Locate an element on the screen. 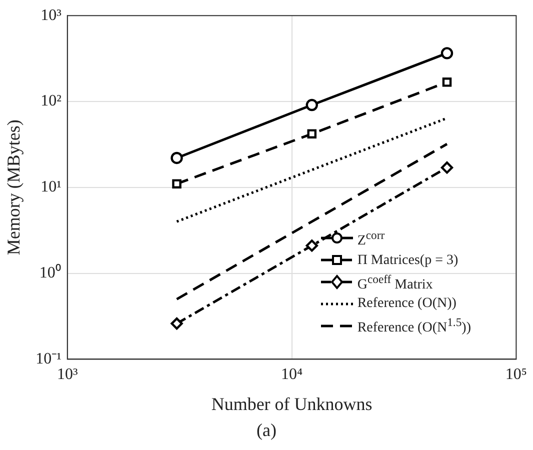 Image resolution: width=533 pixels, height=450 pixels. y-tick-label: 10³ is located at coordinates (51, 15).